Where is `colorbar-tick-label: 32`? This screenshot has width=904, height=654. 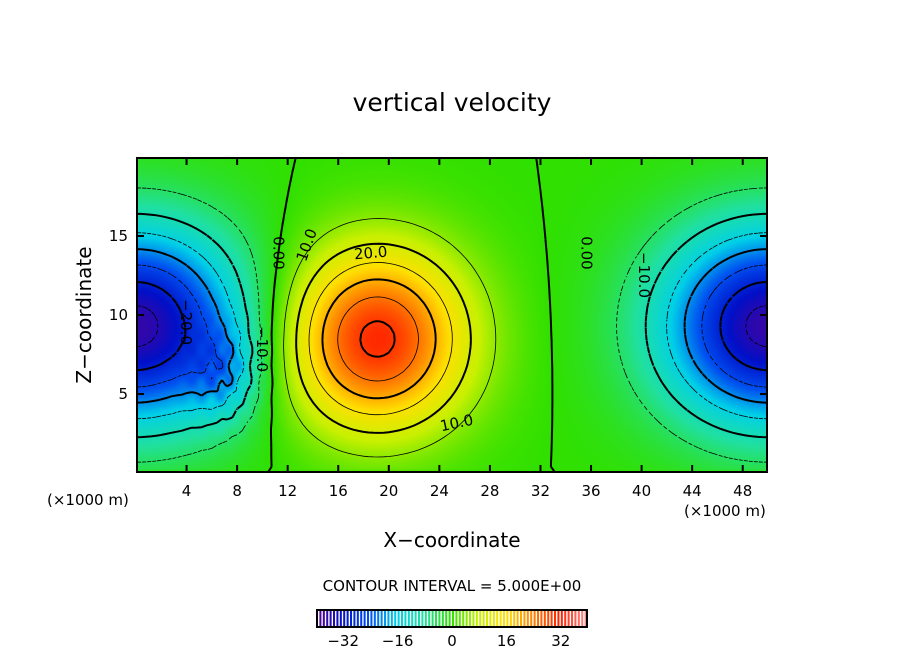
colorbar-tick-label: 32 is located at coordinates (561, 641).